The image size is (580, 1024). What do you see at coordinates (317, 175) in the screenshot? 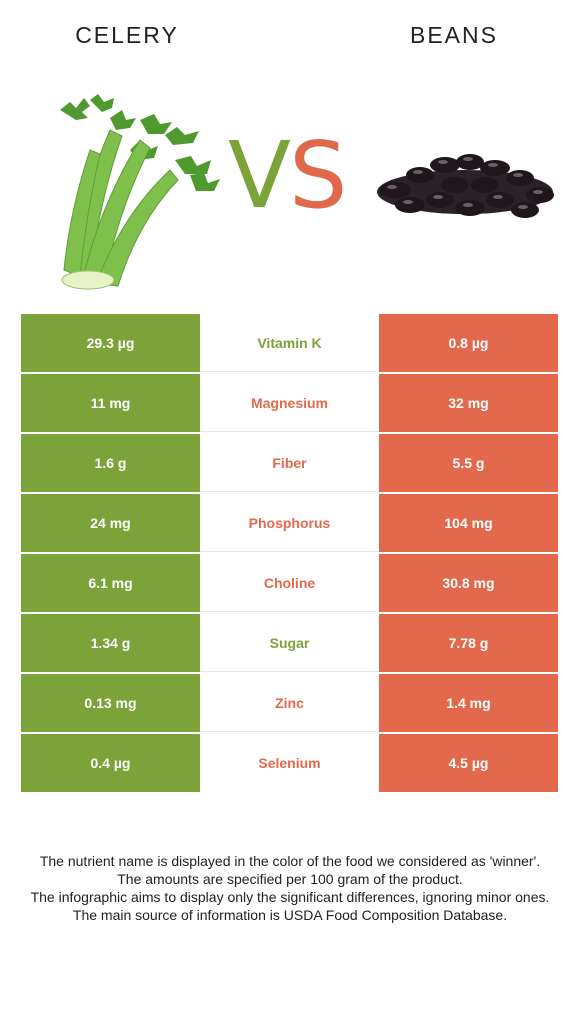
I see `vs-letter-s: S` at bounding box center [317, 175].